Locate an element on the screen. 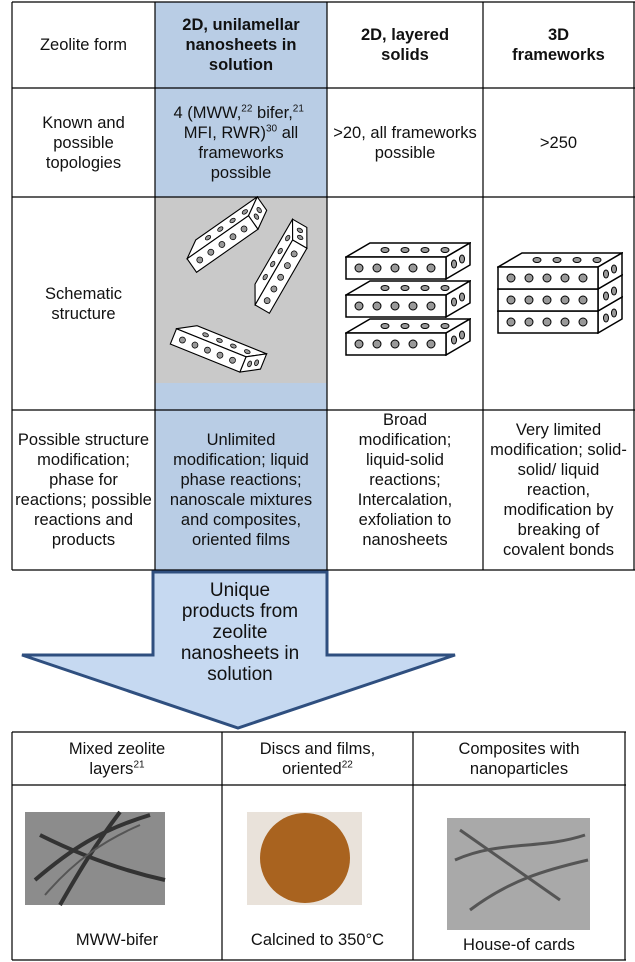 The height and width of the screenshot is (962, 635). product-caption: House-of cards is located at coordinates (519, 945).